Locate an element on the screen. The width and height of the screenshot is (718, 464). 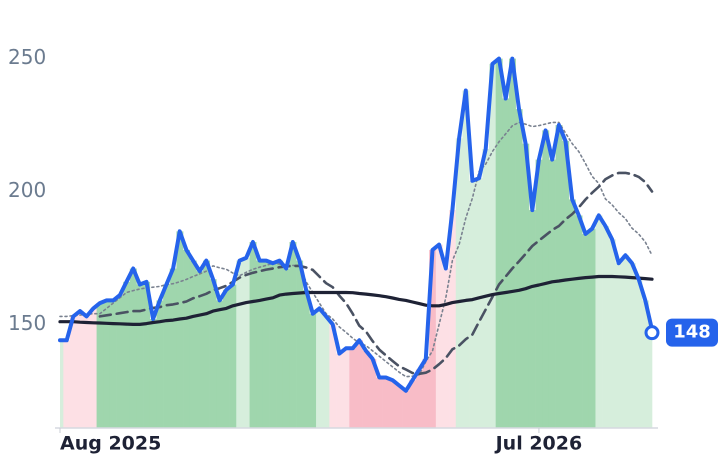
y-tick-label: 150 is located at coordinates (27, 323).